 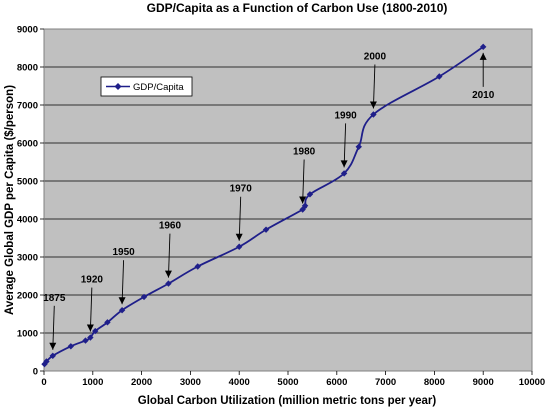 What do you see at coordinates (483, 382) in the screenshot?
I see `x-tick-label: 9000` at bounding box center [483, 382].